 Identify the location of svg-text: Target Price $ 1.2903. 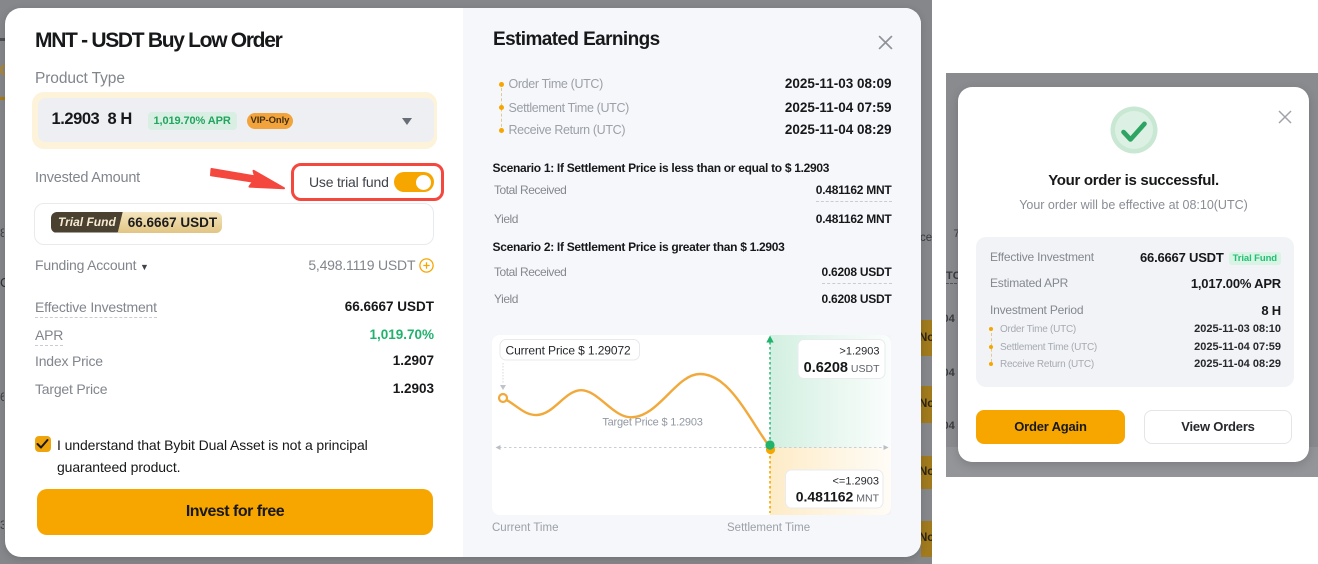
(652, 423).